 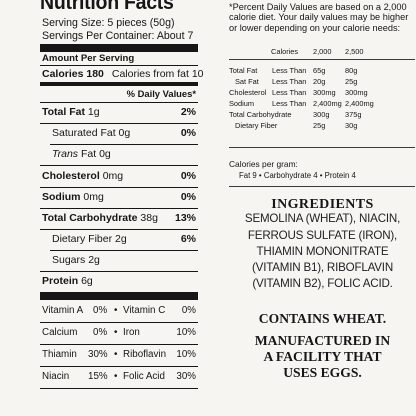 I want to click on calories-from-fat: Calories from fat 10, so click(x=157, y=74).